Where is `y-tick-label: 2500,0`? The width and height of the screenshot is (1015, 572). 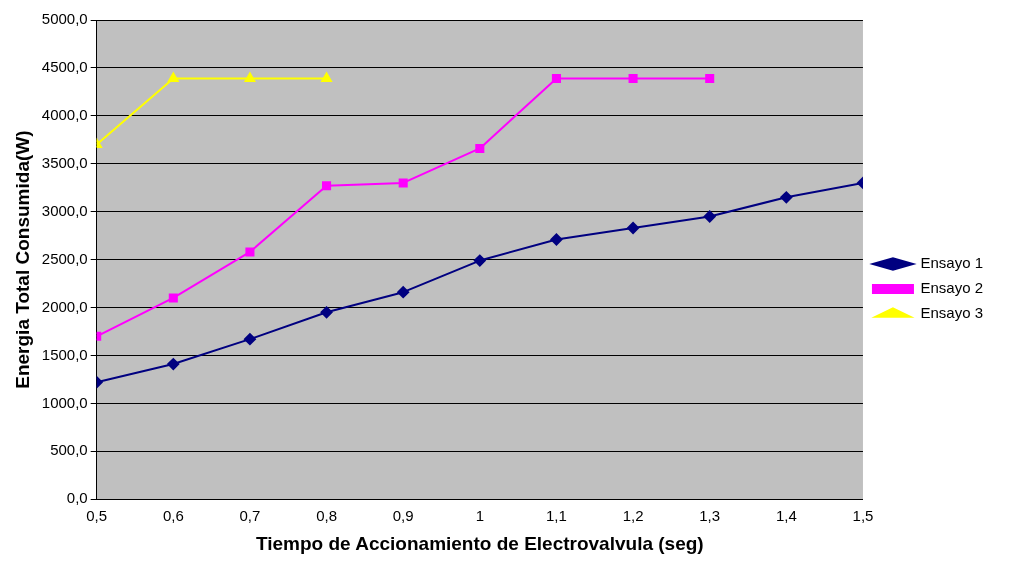
y-tick-label: 2500,0 is located at coordinates (64, 258).